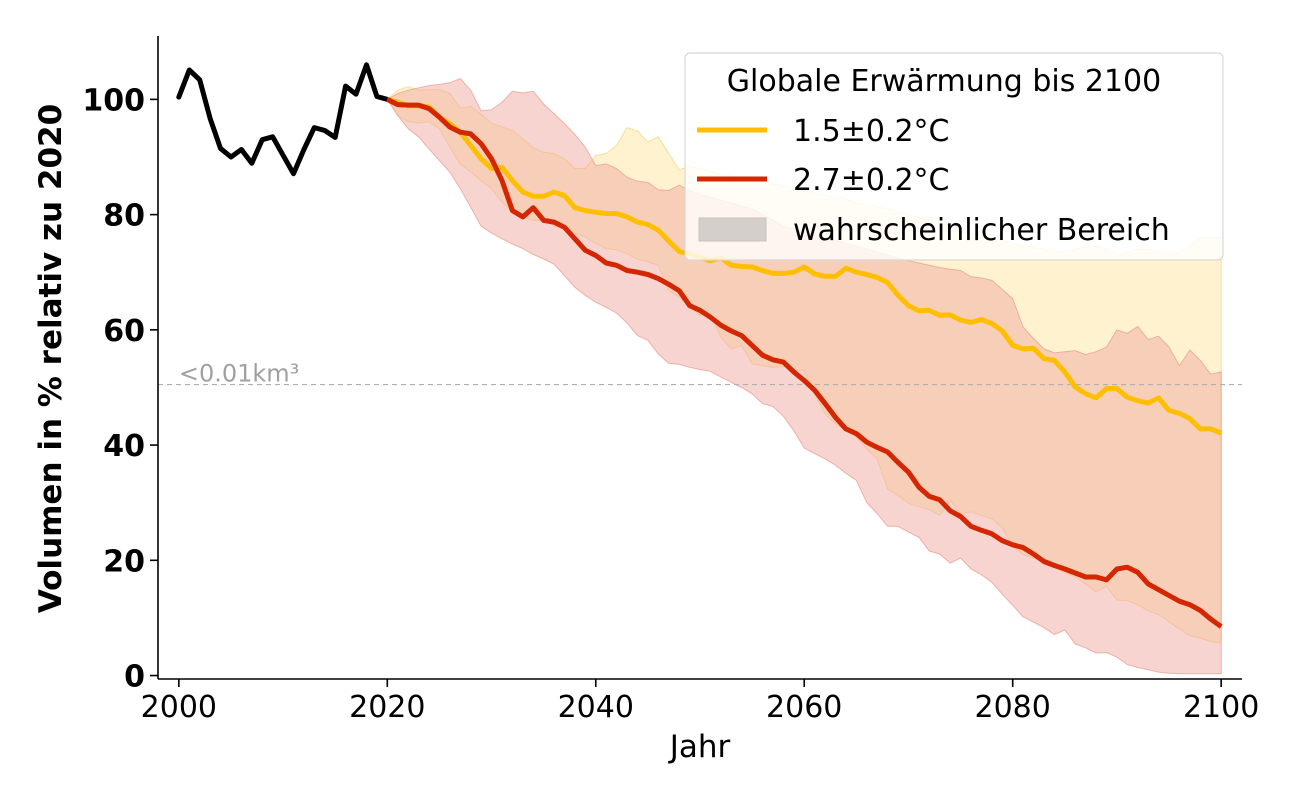 The width and height of the screenshot is (1300, 800). I want to click on x-tick-label: 2000, so click(179, 707).